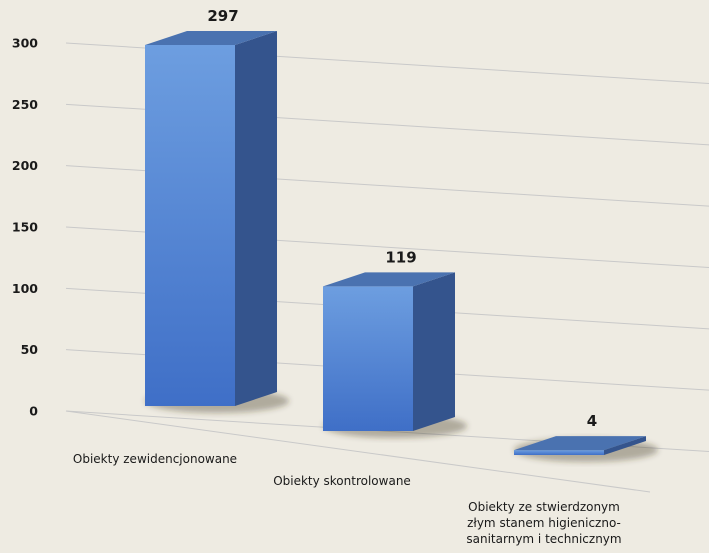  I want to click on data-label: 4, so click(592, 421).